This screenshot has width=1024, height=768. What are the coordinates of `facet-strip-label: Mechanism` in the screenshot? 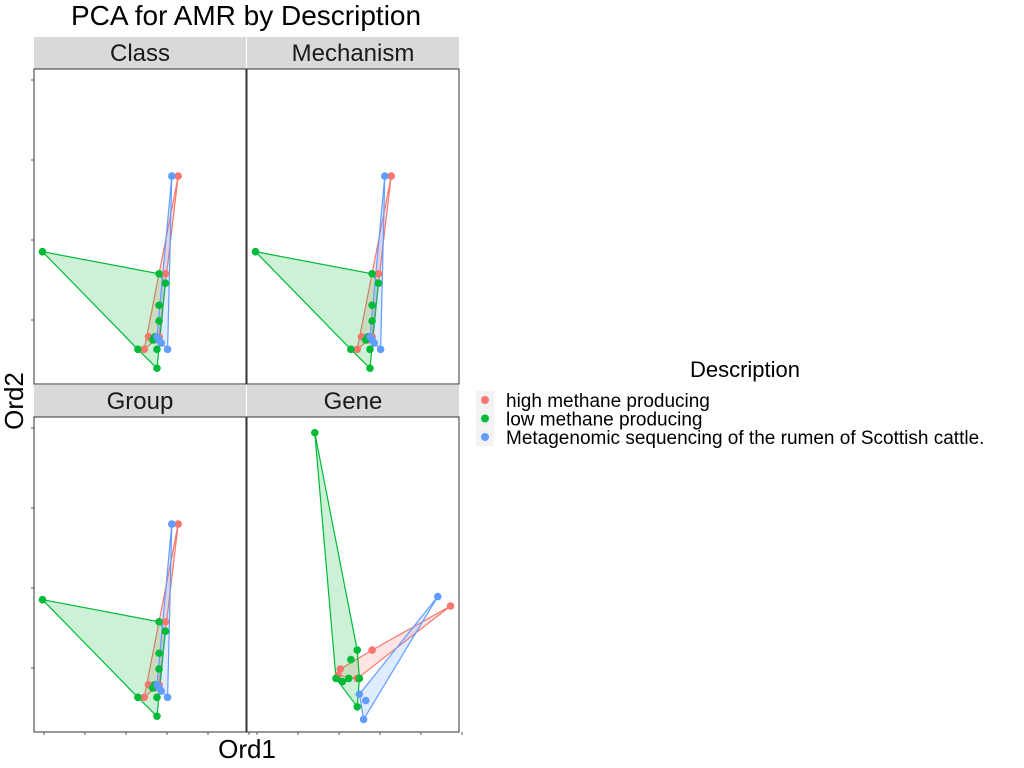 It's located at (353, 53).